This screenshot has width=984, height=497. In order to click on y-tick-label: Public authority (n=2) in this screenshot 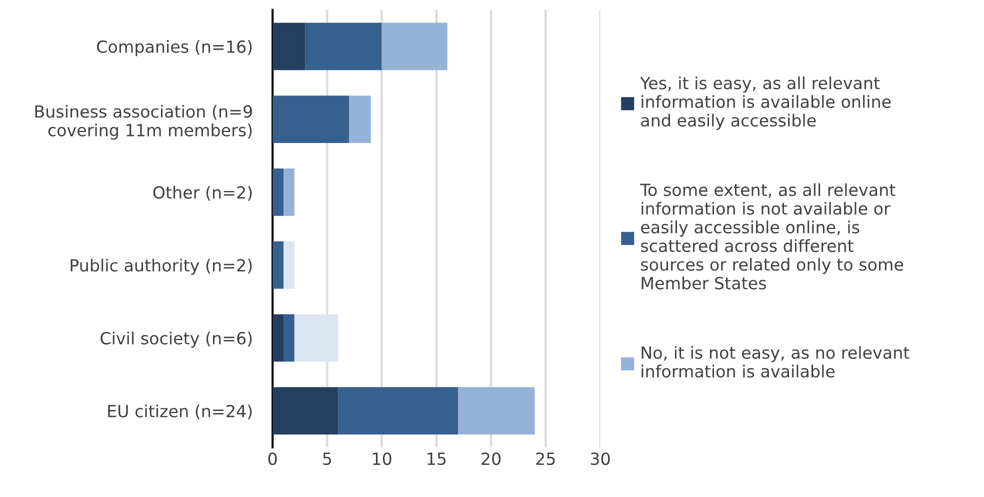, I will do `click(161, 266)`.